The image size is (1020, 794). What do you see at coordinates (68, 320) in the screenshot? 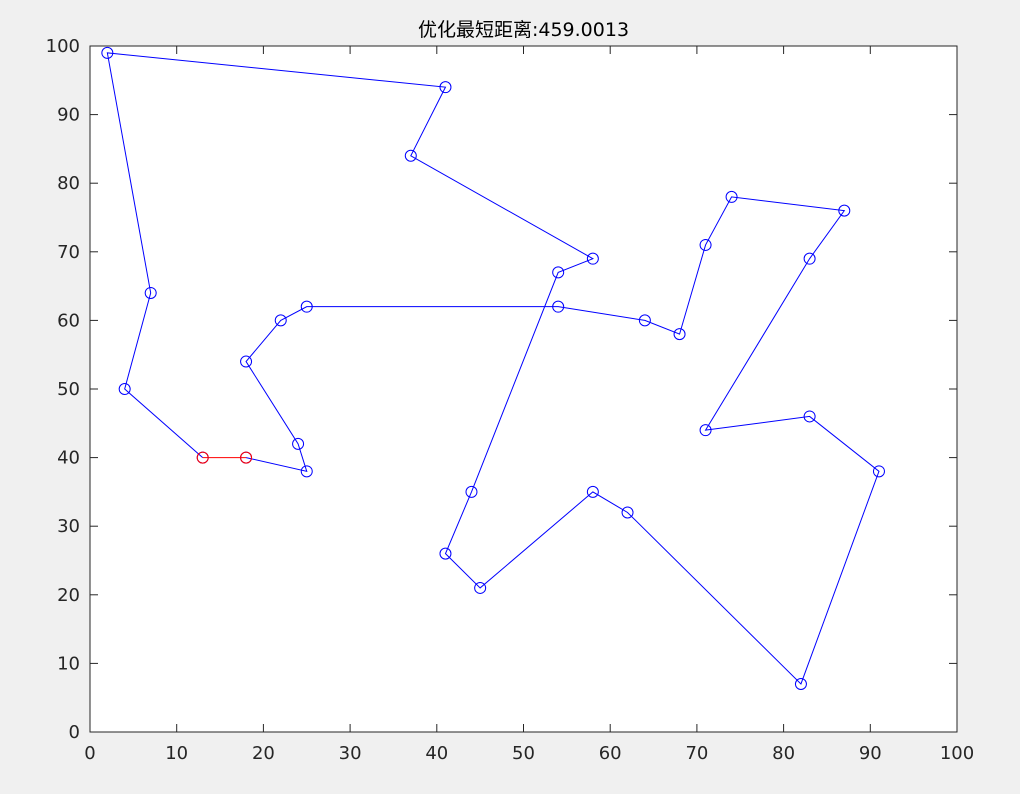
I see `y-tick-label: 60` at bounding box center [68, 320].